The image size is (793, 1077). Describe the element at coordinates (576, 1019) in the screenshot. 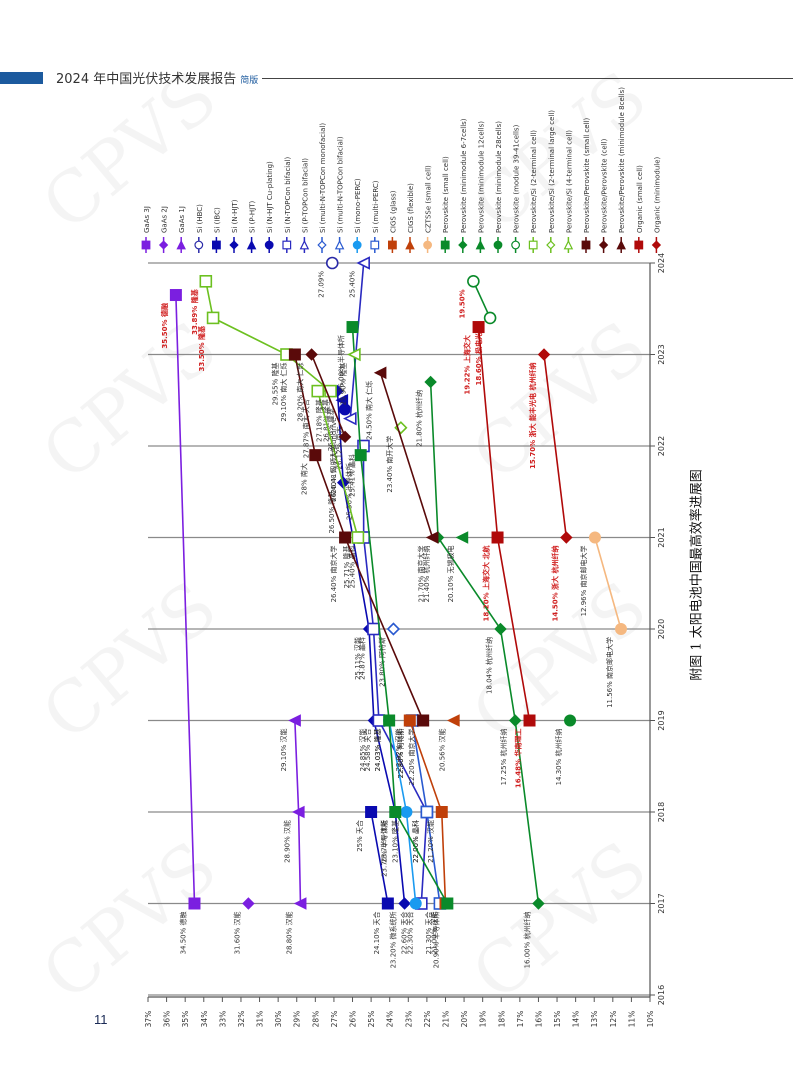

I see `efficiency-tick-label: 14%` at that location.